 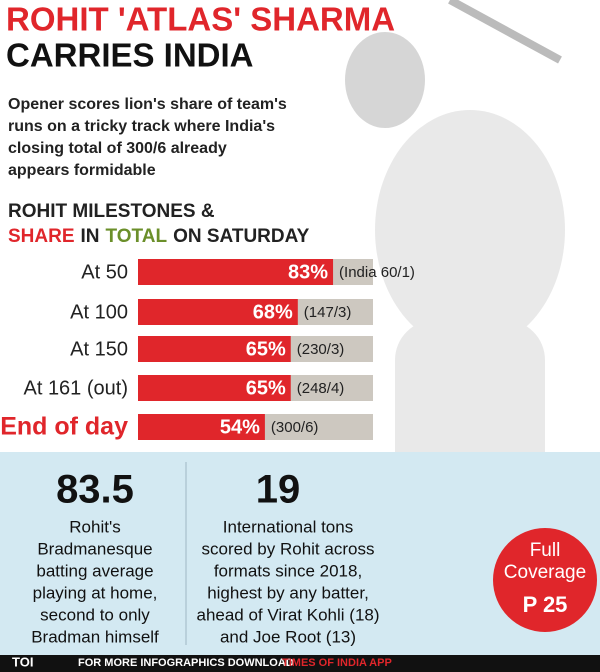 What do you see at coordinates (545, 604) in the screenshot?
I see `badge-page: P 25` at bounding box center [545, 604].